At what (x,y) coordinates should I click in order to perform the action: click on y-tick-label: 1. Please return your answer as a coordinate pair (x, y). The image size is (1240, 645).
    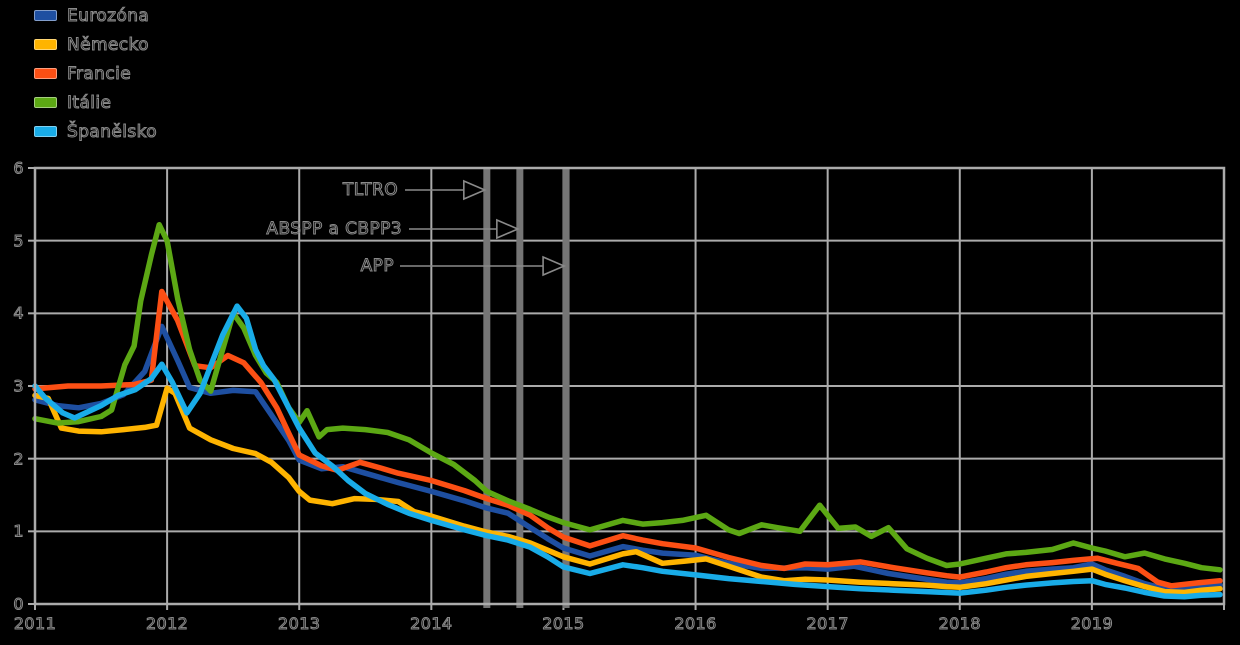
    Looking at the image, I should click on (18, 531).